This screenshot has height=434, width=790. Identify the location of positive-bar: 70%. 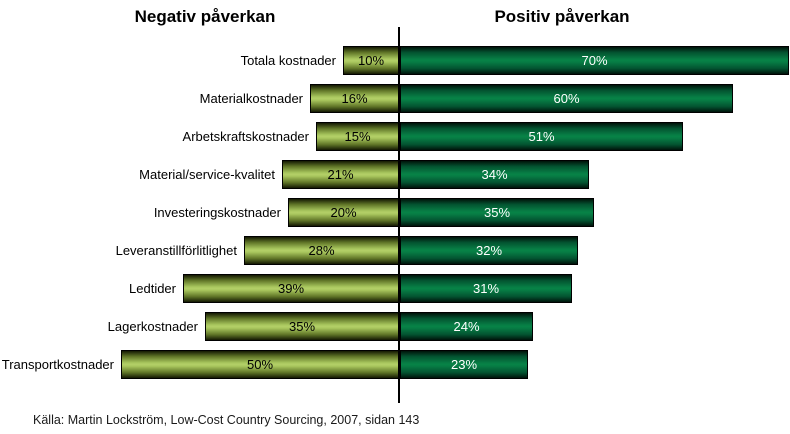
(594, 60).